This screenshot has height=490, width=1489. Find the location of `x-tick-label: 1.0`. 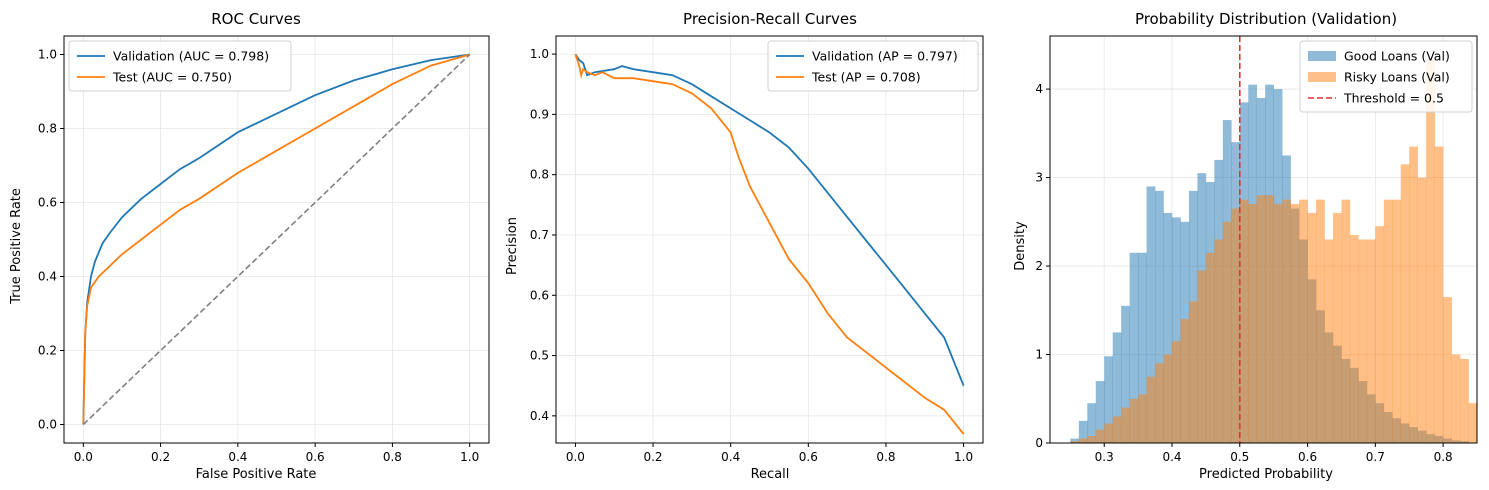

x-tick-label: 1.0 is located at coordinates (963, 457).